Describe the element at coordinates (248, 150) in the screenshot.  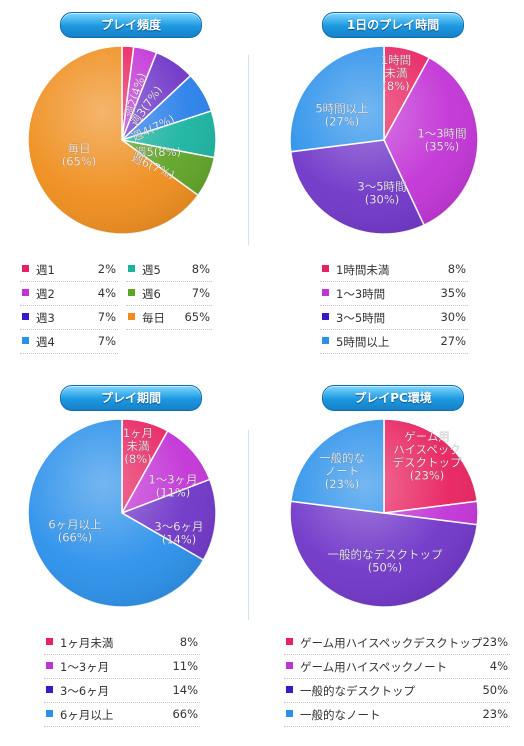
I see `divider-top` at that location.